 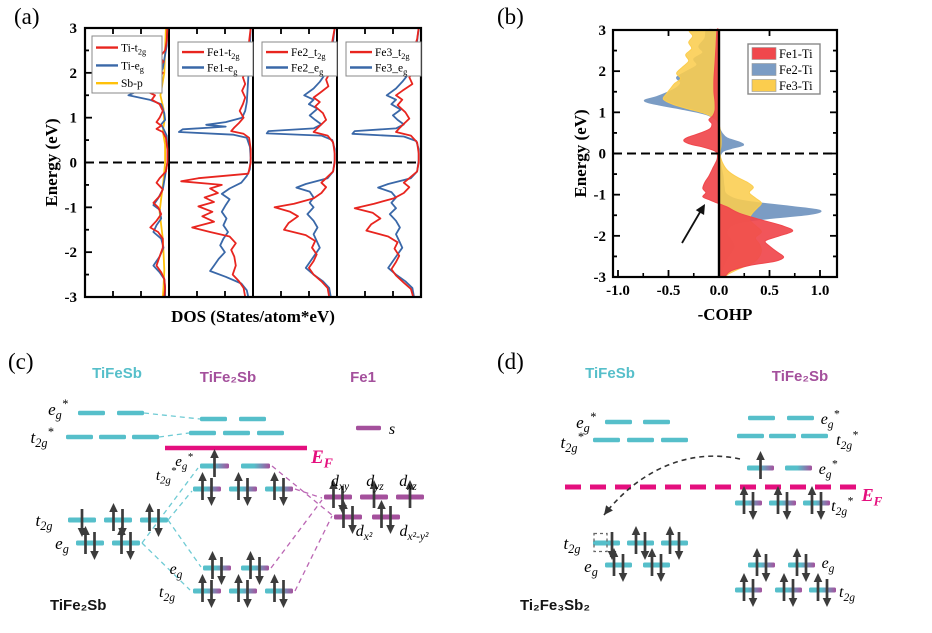 What do you see at coordinates (510, 361) in the screenshot?
I see `panel-d-label: (d)` at bounding box center [510, 361].